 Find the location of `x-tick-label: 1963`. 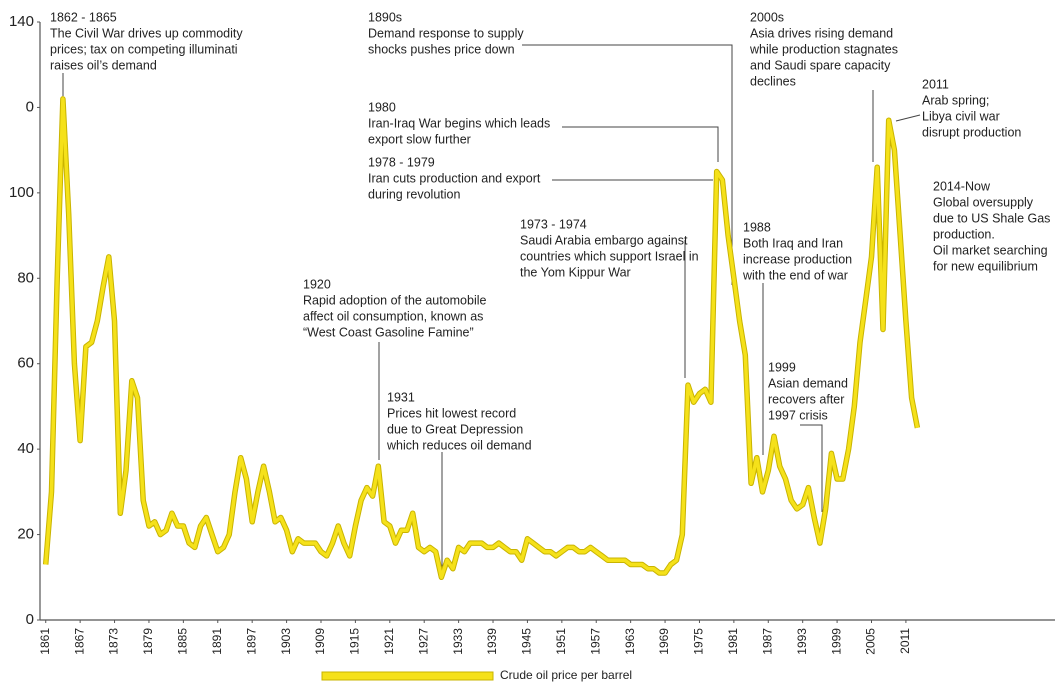

x-tick-label: 1963 is located at coordinates (630, 641).